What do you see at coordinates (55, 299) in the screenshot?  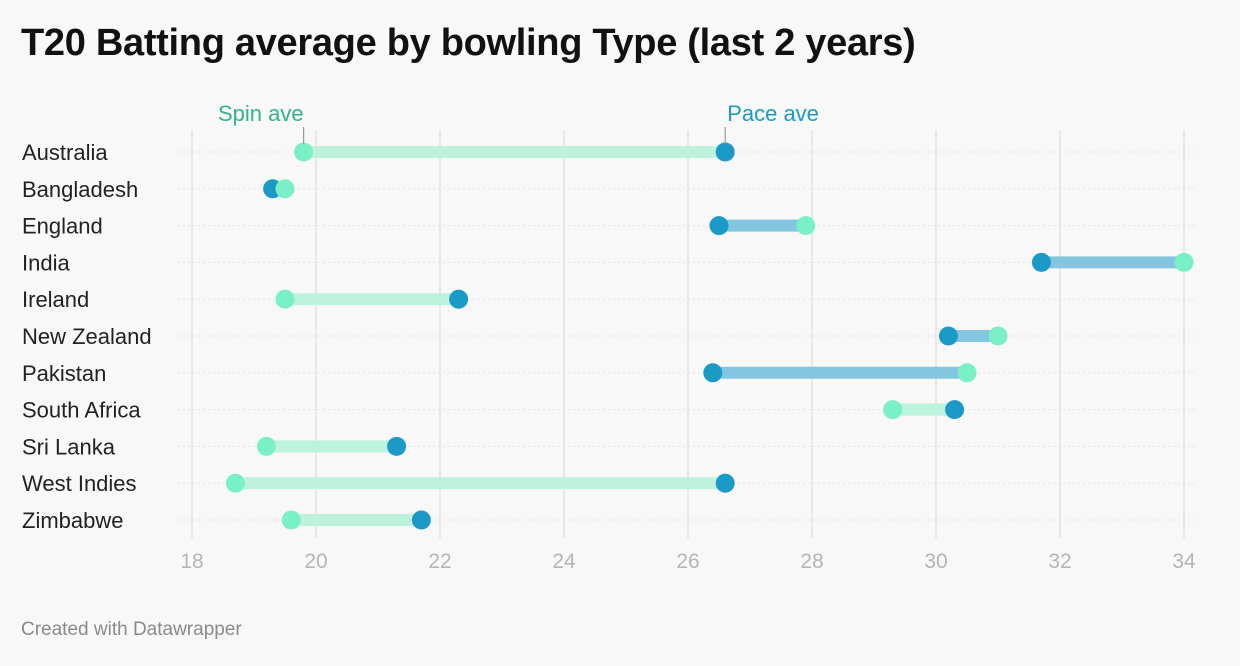 I see `category-label: Ireland` at bounding box center [55, 299].